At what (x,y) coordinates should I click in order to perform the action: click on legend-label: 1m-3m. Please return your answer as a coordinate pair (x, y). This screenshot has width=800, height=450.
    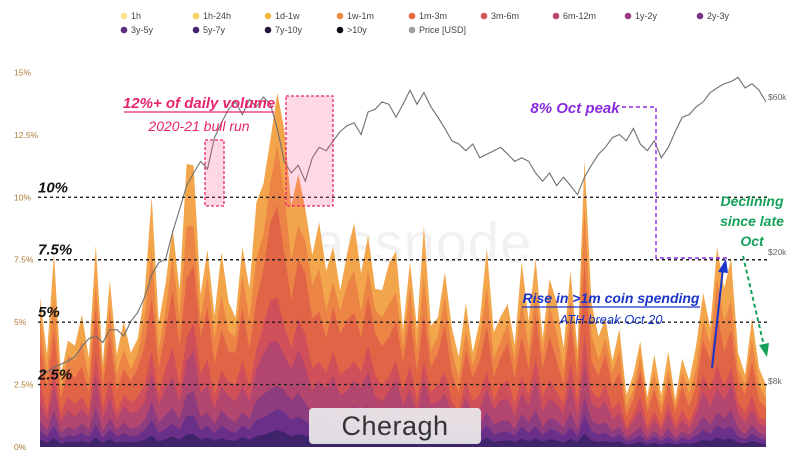
    Looking at the image, I should click on (433, 16).